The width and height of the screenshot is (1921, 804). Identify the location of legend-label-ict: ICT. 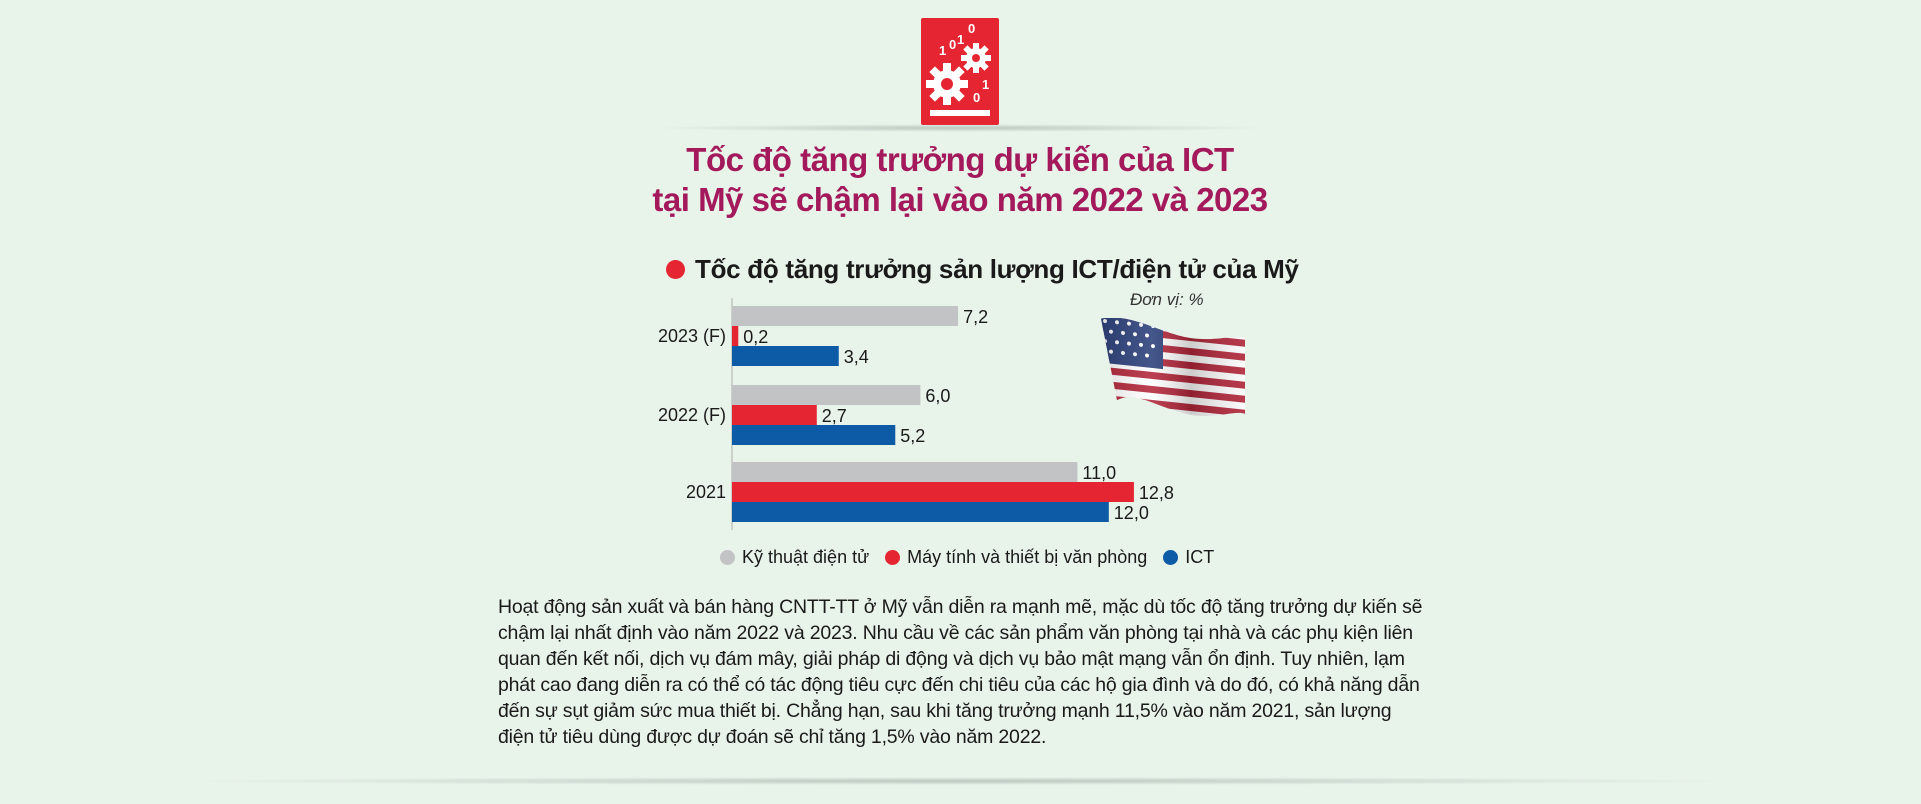
(1200, 556).